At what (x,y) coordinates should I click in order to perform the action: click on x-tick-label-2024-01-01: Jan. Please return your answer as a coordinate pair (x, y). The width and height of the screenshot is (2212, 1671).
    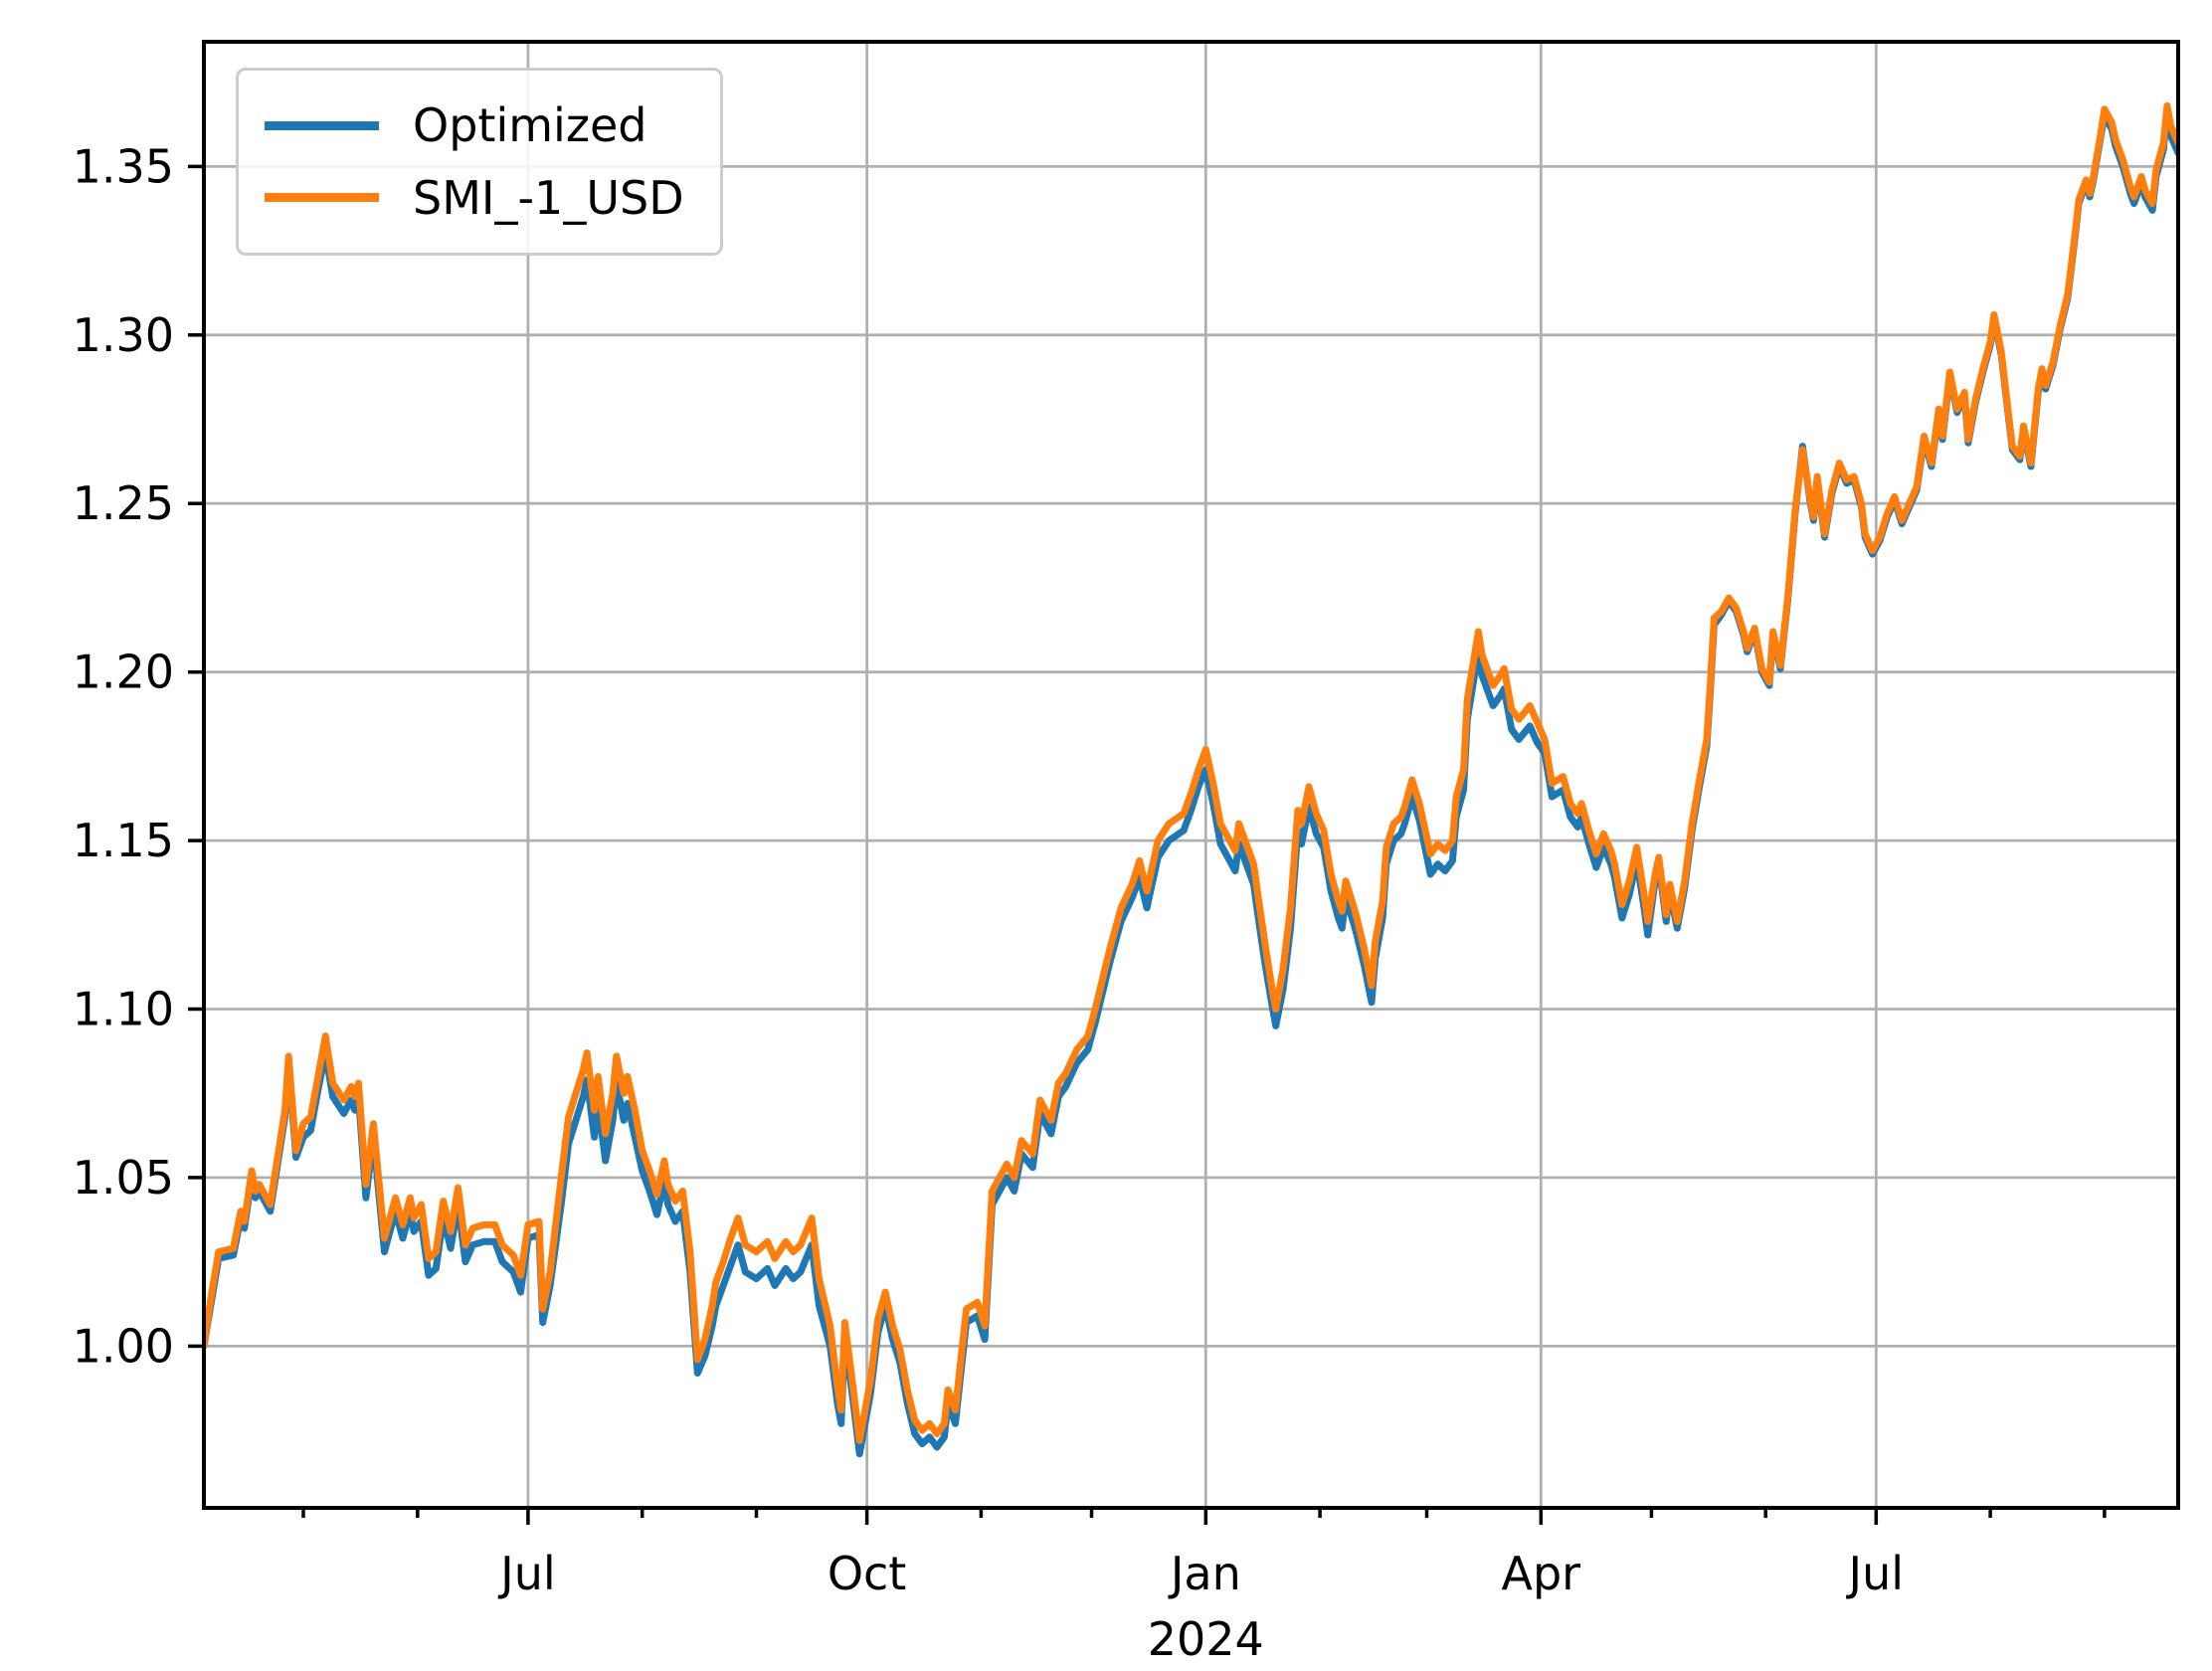
    Looking at the image, I should click on (1204, 1573).